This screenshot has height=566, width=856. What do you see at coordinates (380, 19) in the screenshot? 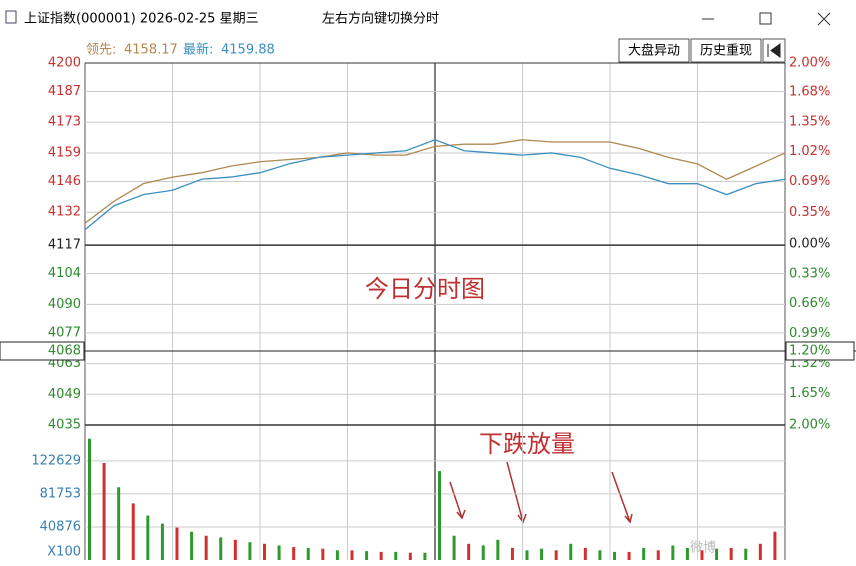
I see `window-hint: 左右方向键切换分时` at bounding box center [380, 19].